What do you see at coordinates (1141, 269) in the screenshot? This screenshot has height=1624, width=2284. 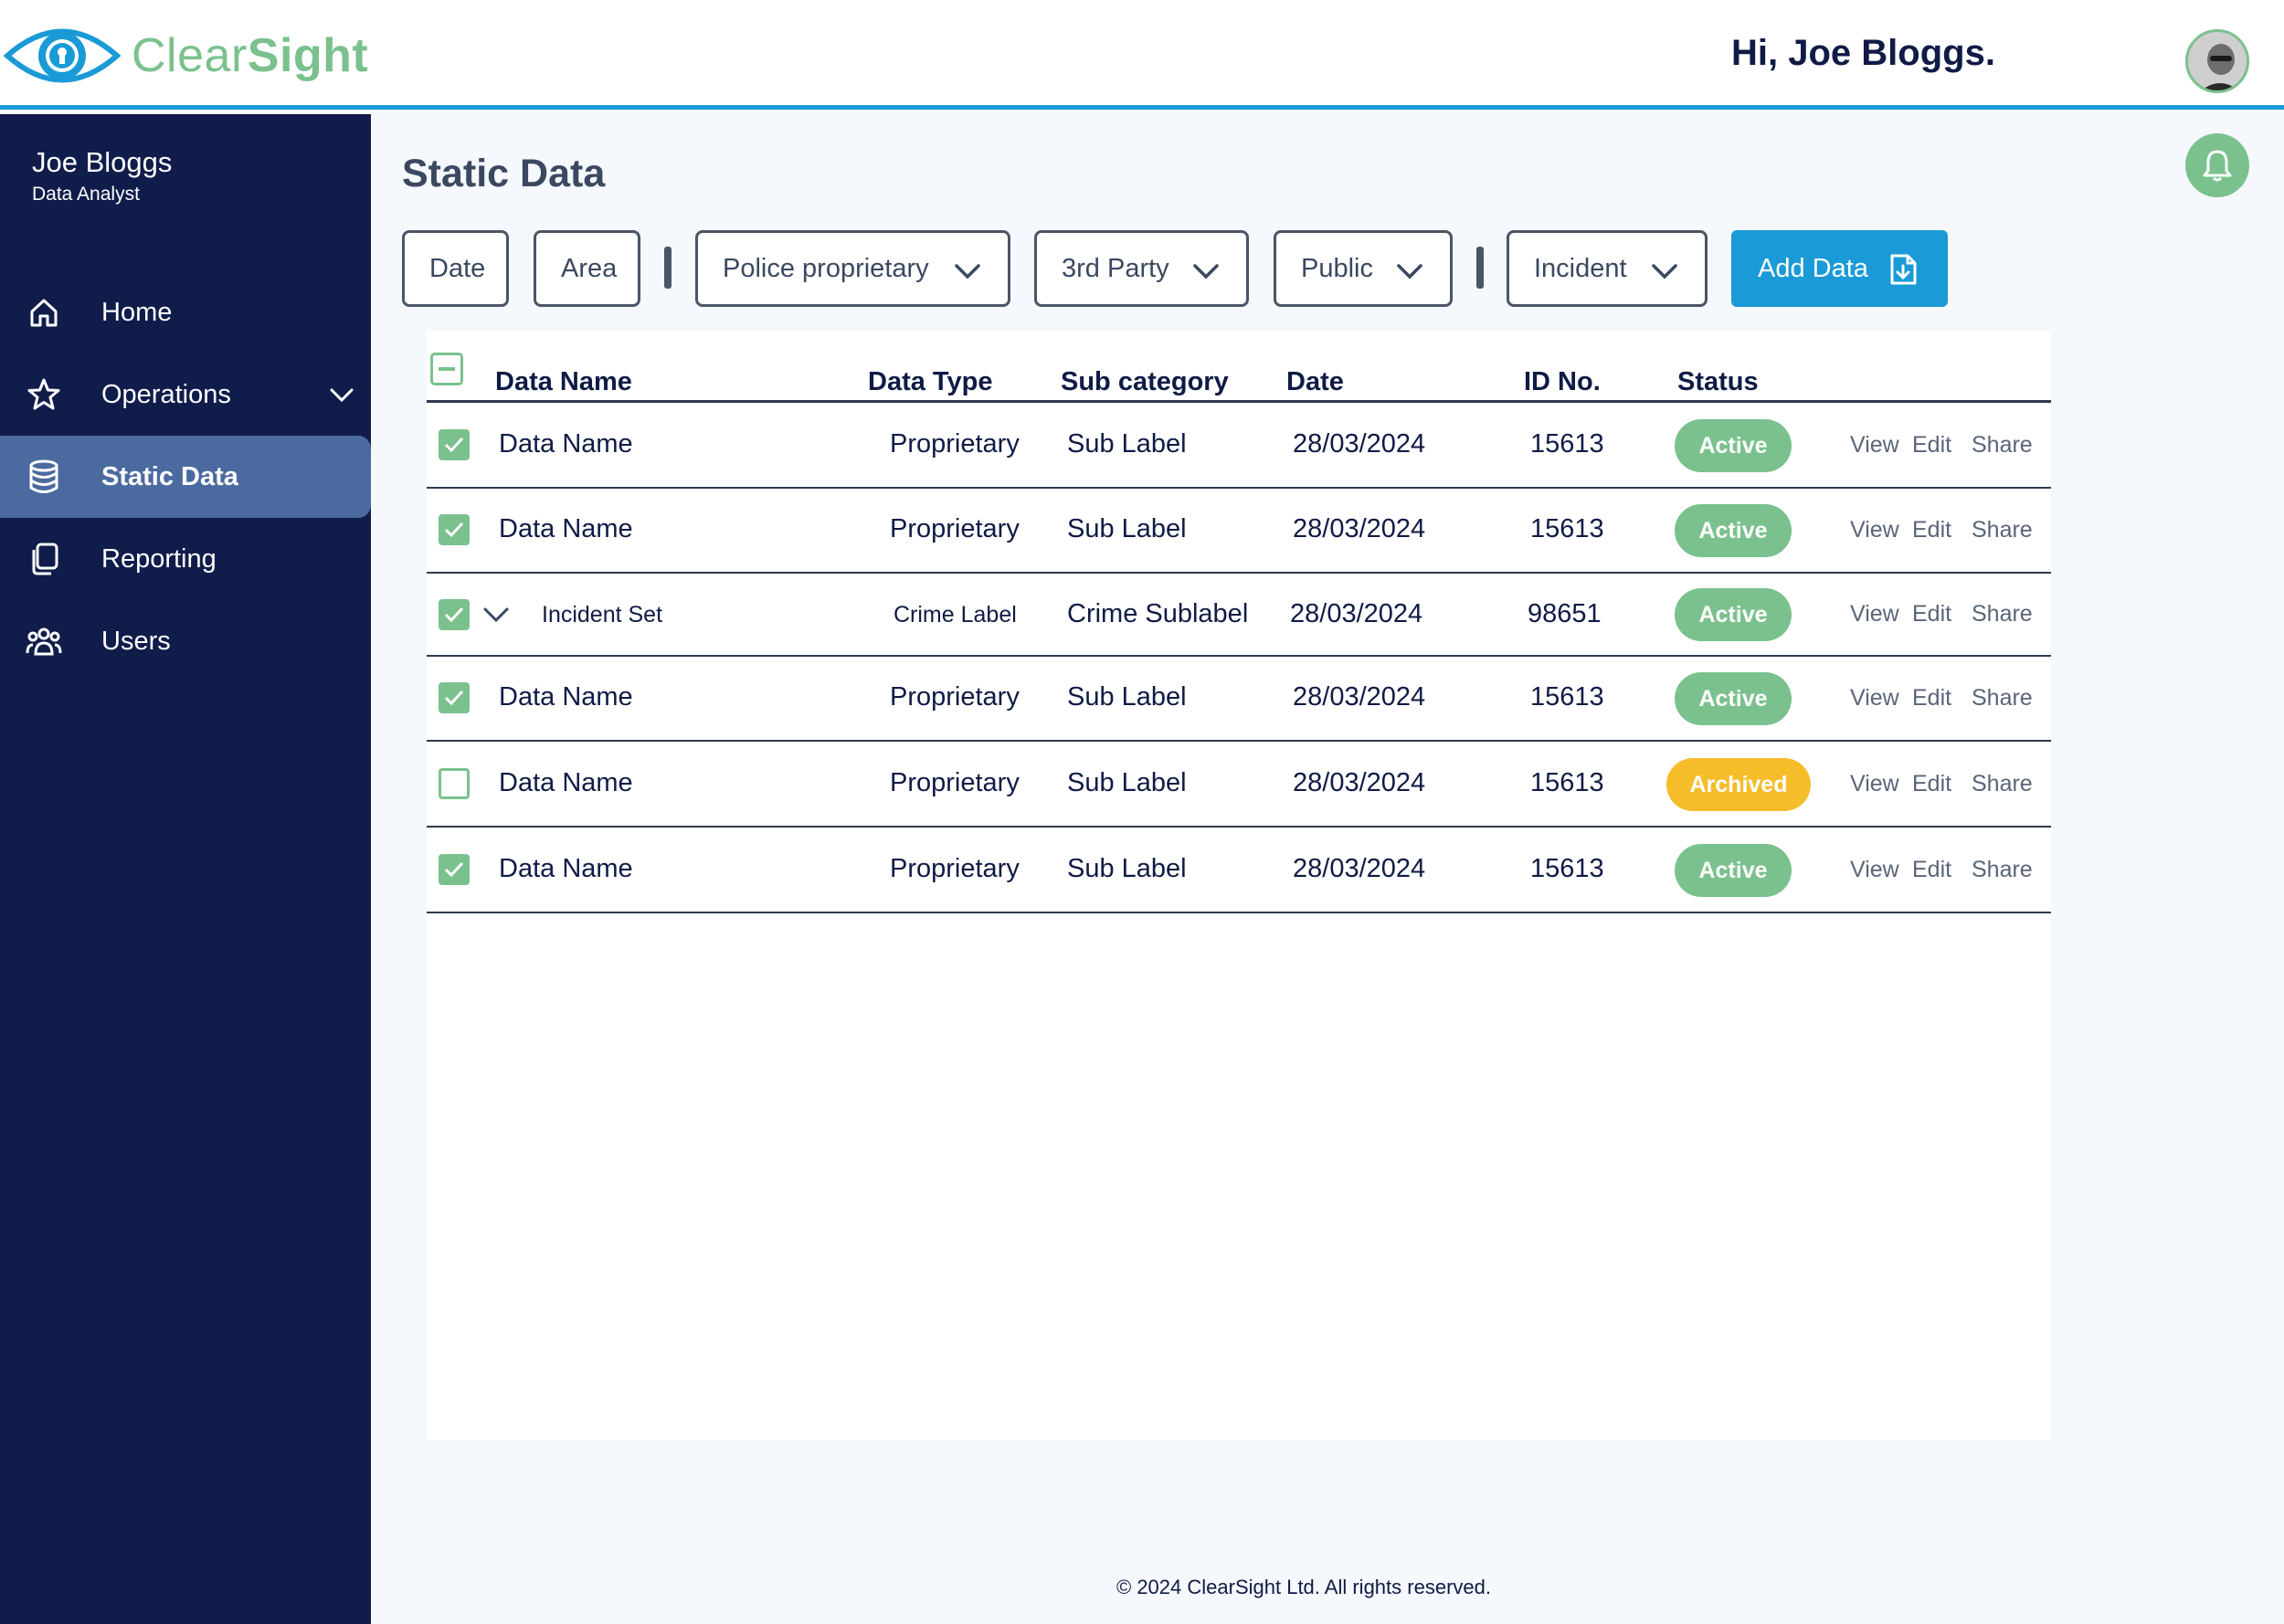 I see `filter-3rd-party: 3rd Party` at bounding box center [1141, 269].